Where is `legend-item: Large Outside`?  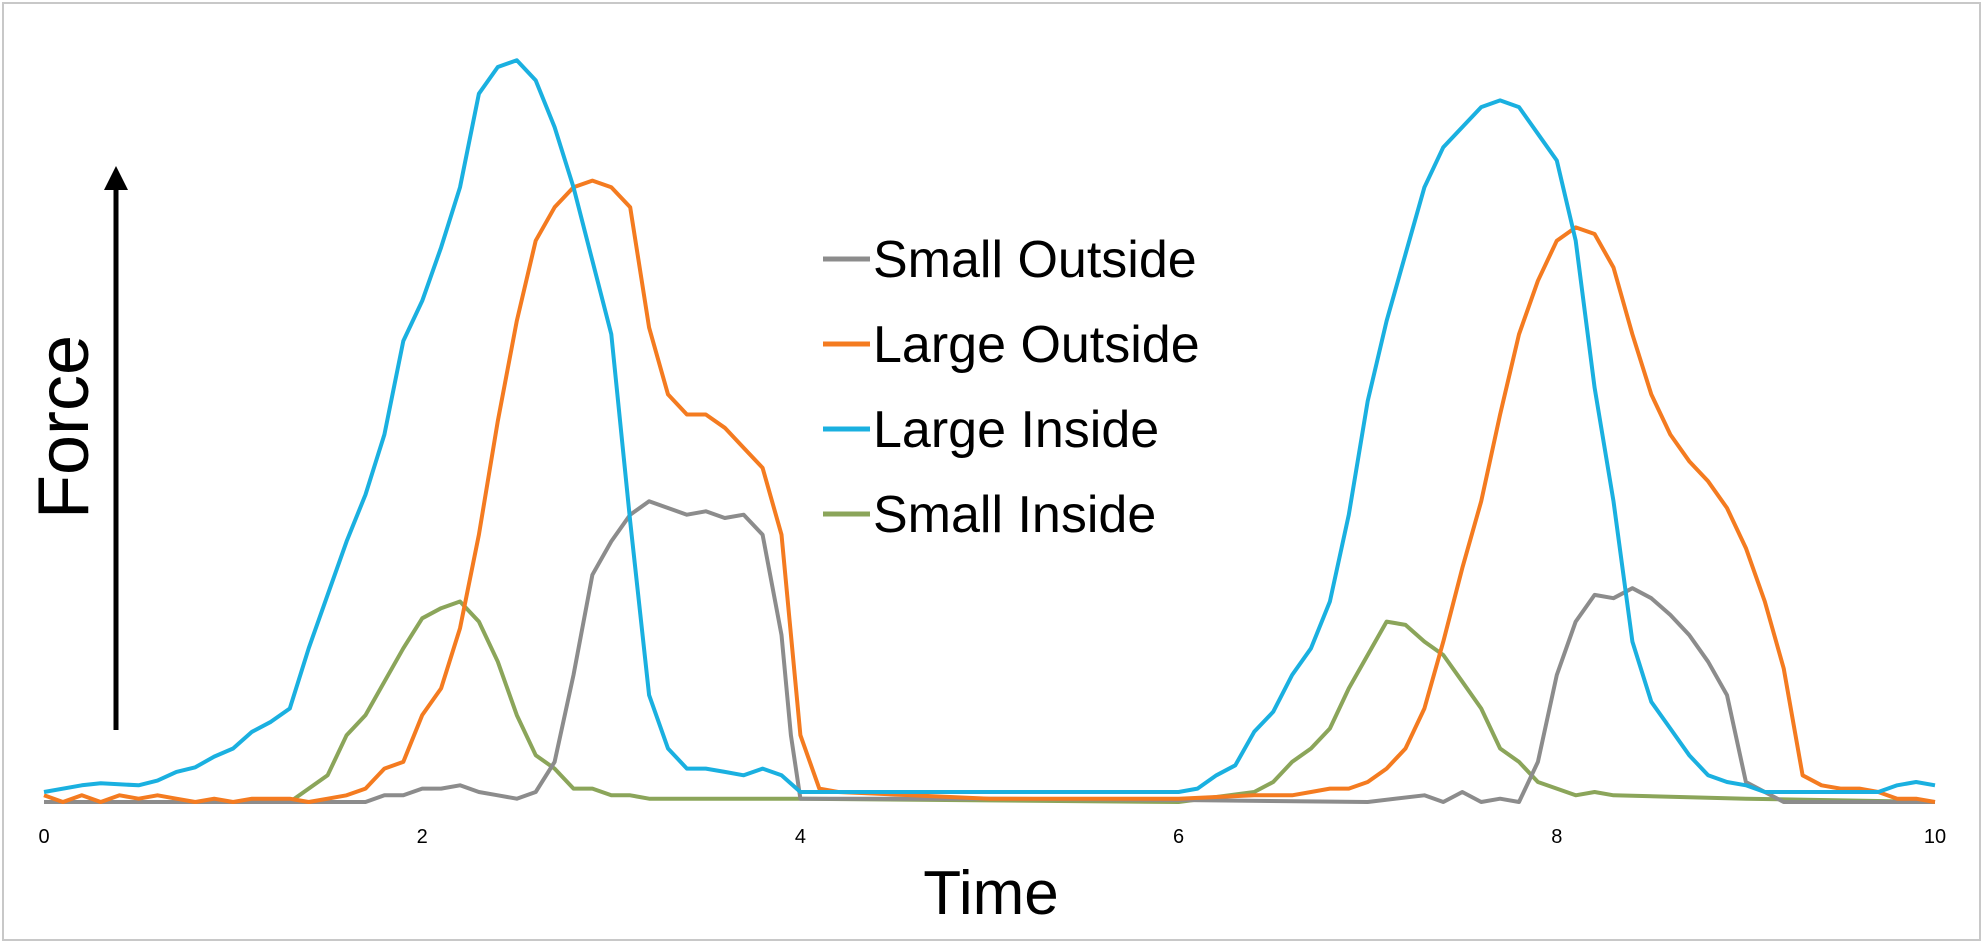 legend-item: Large Outside is located at coordinates (1011, 345).